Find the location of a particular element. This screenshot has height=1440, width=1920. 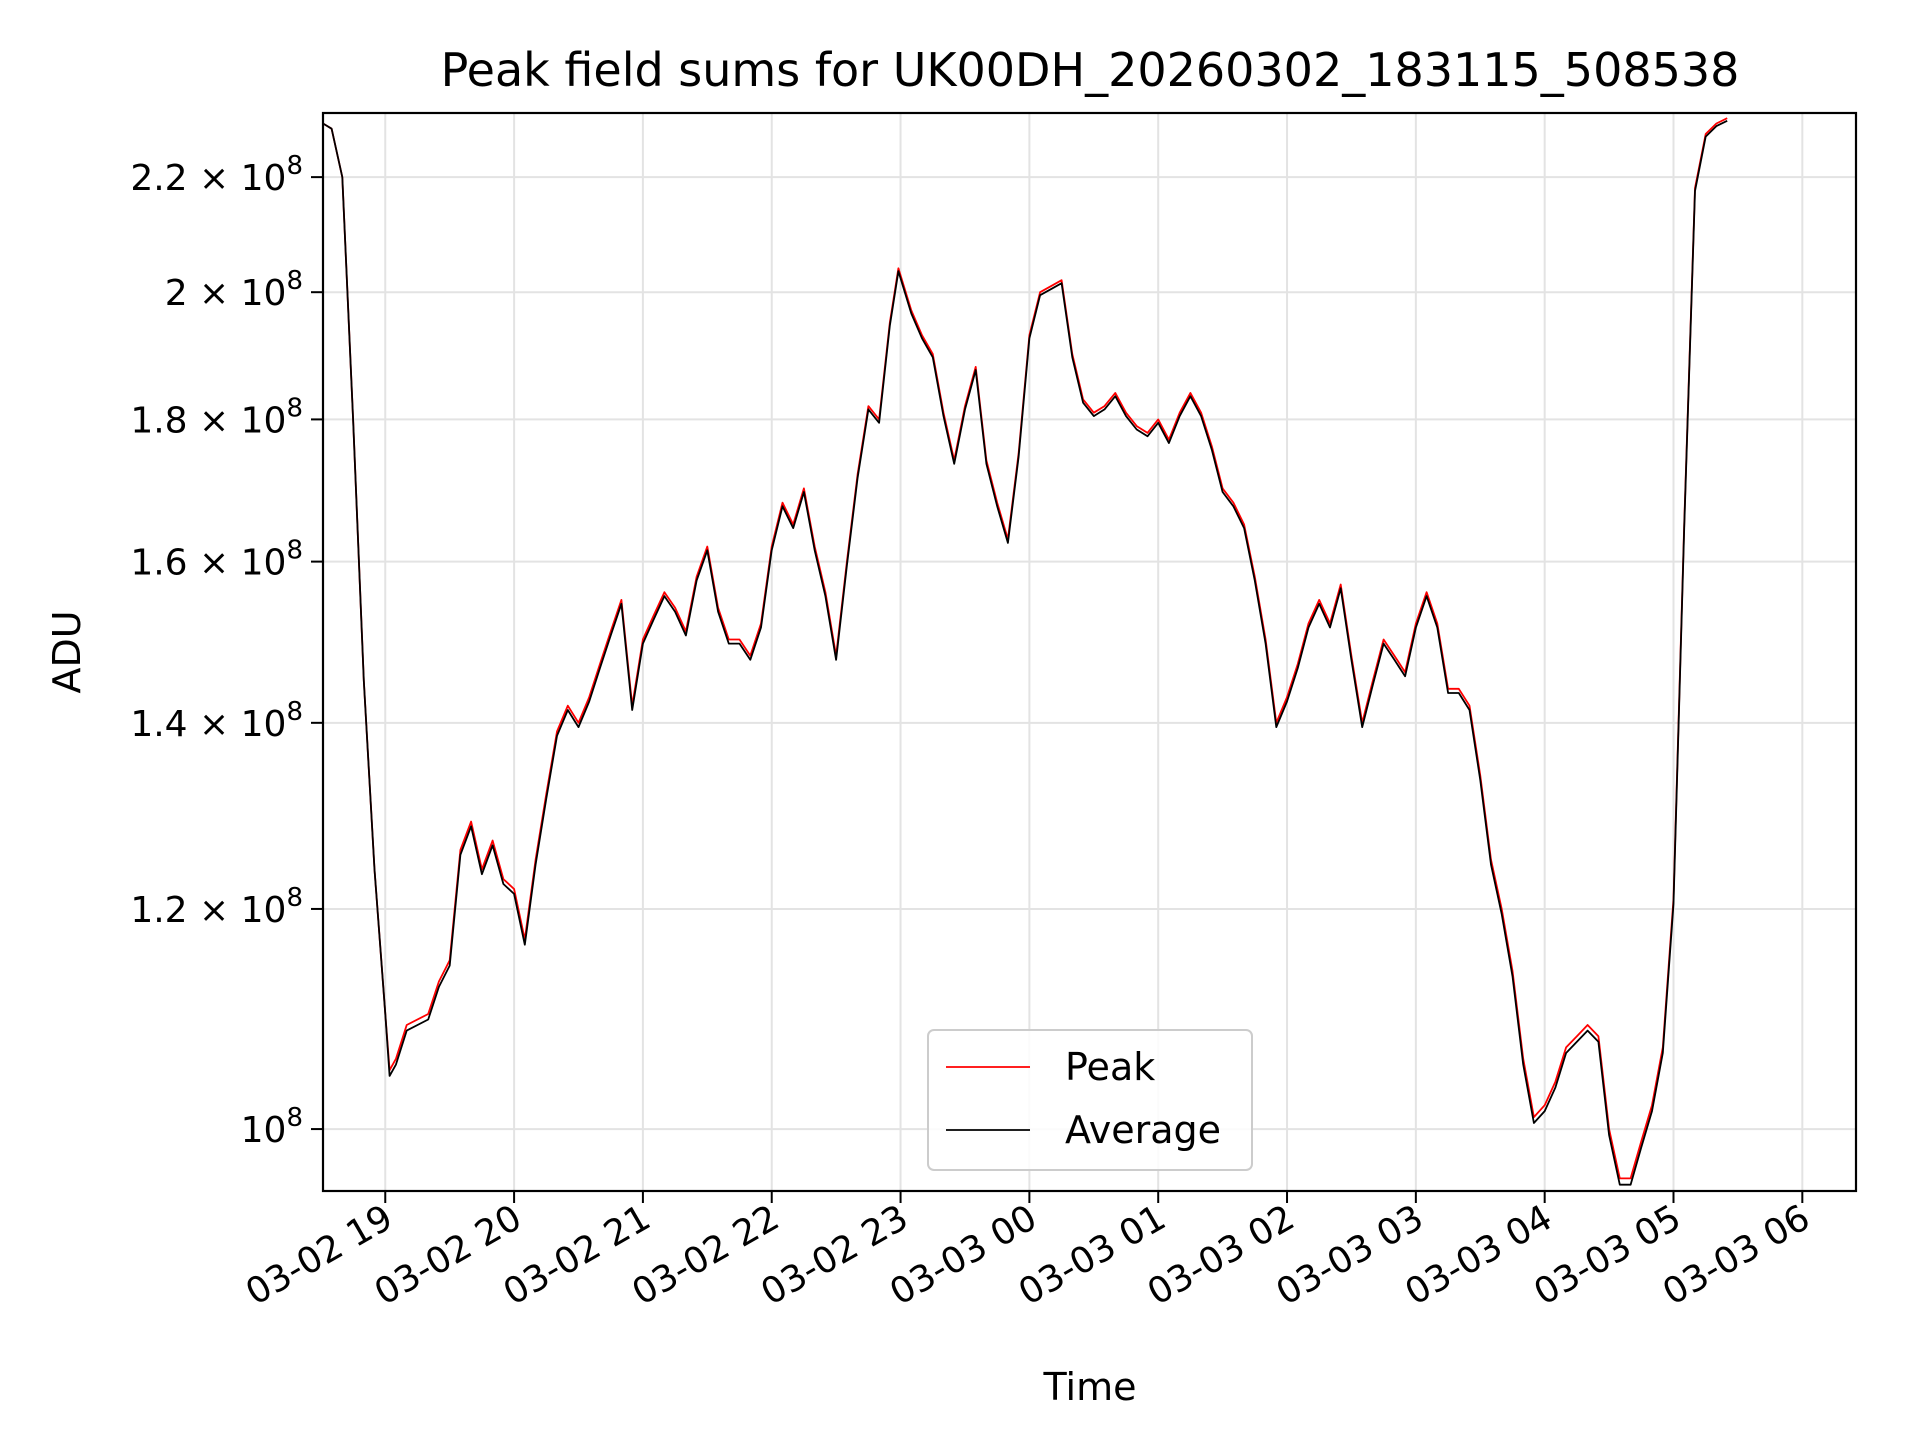

y-tick-label: 1.6 × 108 is located at coordinates (216, 560).